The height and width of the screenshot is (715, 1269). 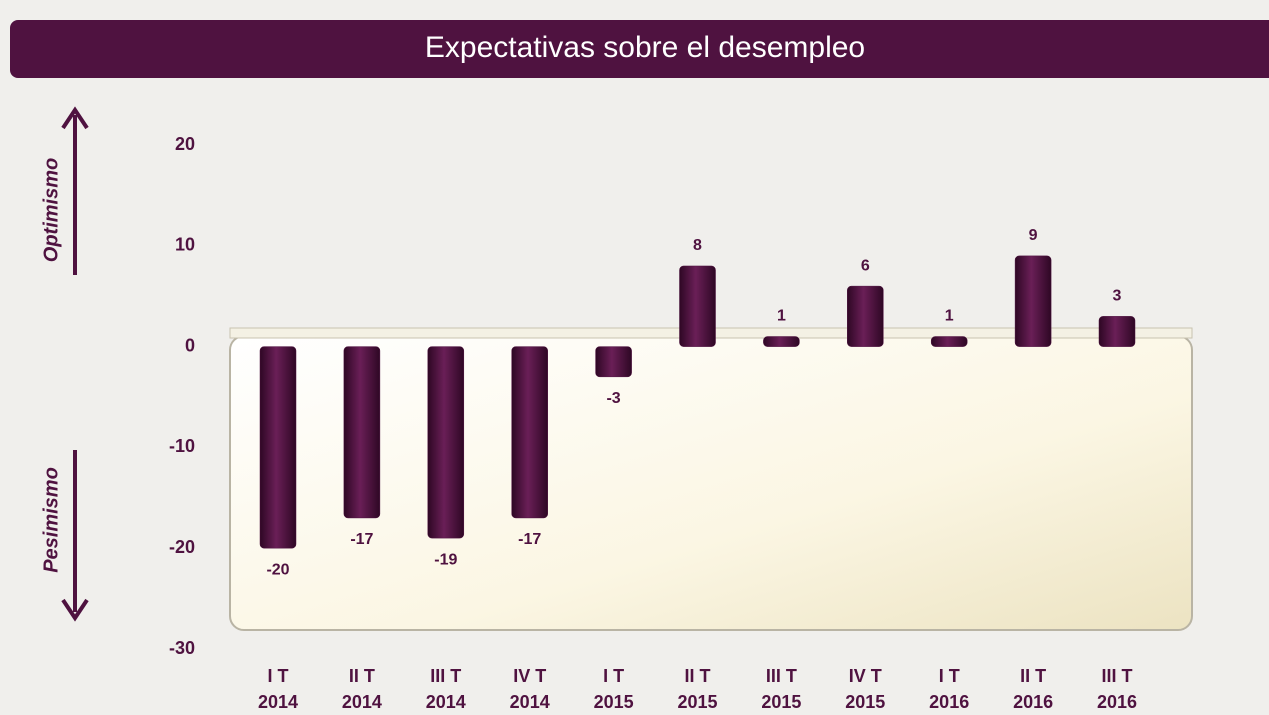 What do you see at coordinates (865, 265) in the screenshot?
I see `value-label: 6` at bounding box center [865, 265].